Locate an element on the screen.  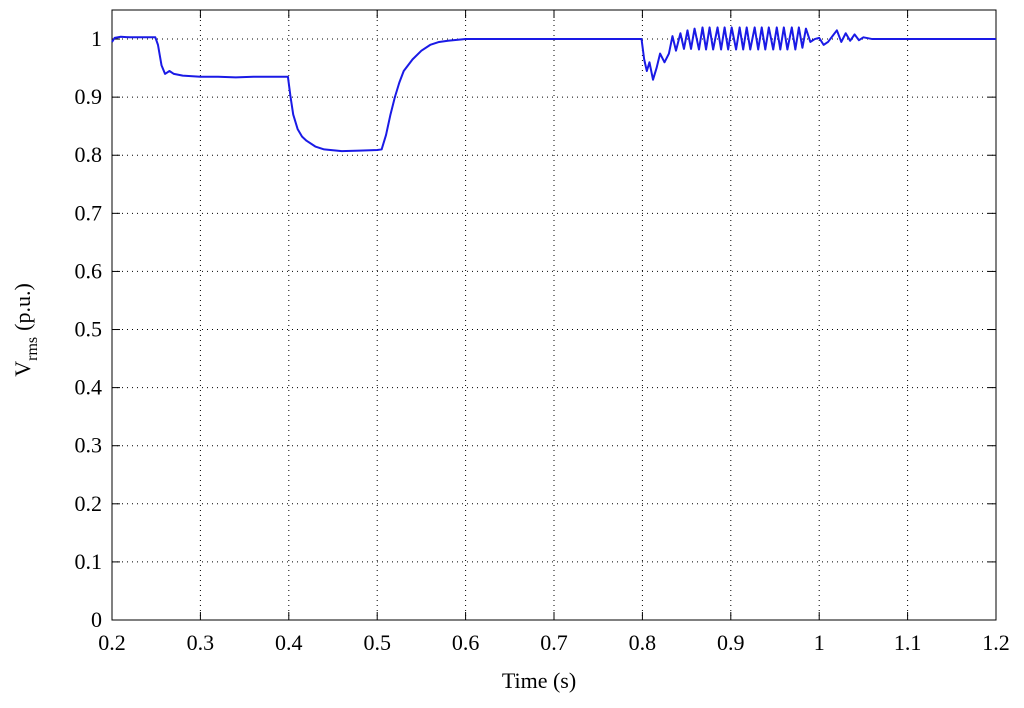
y-axis-label-sub: rms is located at coordinates (32, 349).